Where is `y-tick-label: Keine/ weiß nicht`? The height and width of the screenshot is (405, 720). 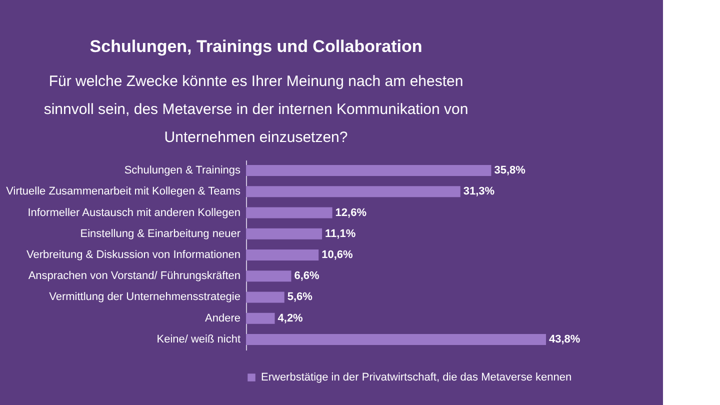 y-tick-label: Keine/ weiß nicht is located at coordinates (198, 339).